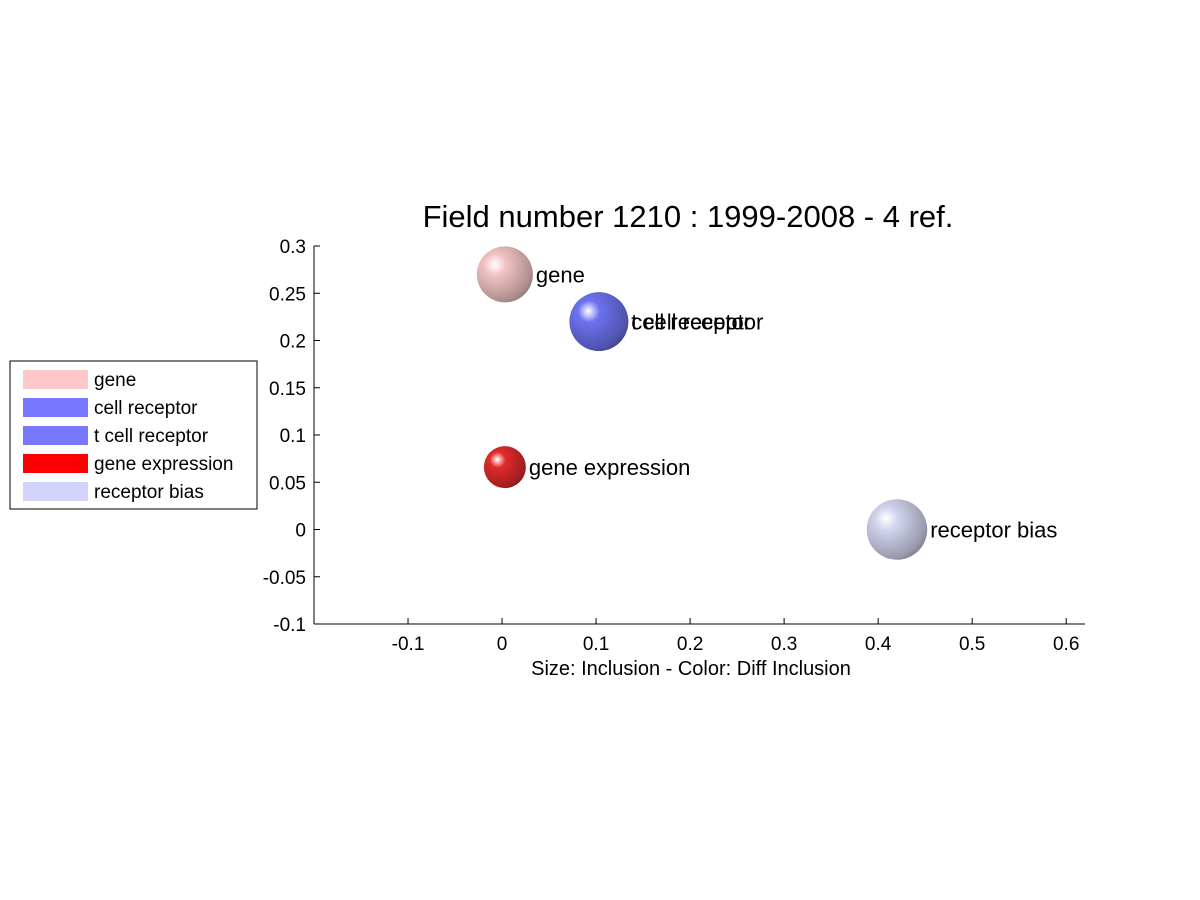 This screenshot has height=900, width=1200. What do you see at coordinates (993, 530) in the screenshot?
I see `data-point-label: receptor bias` at bounding box center [993, 530].